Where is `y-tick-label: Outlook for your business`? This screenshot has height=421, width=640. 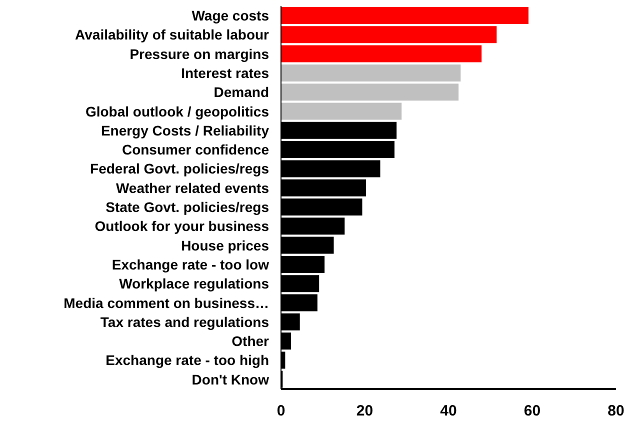
y-tick-label: Outlook for your business is located at coordinates (182, 226).